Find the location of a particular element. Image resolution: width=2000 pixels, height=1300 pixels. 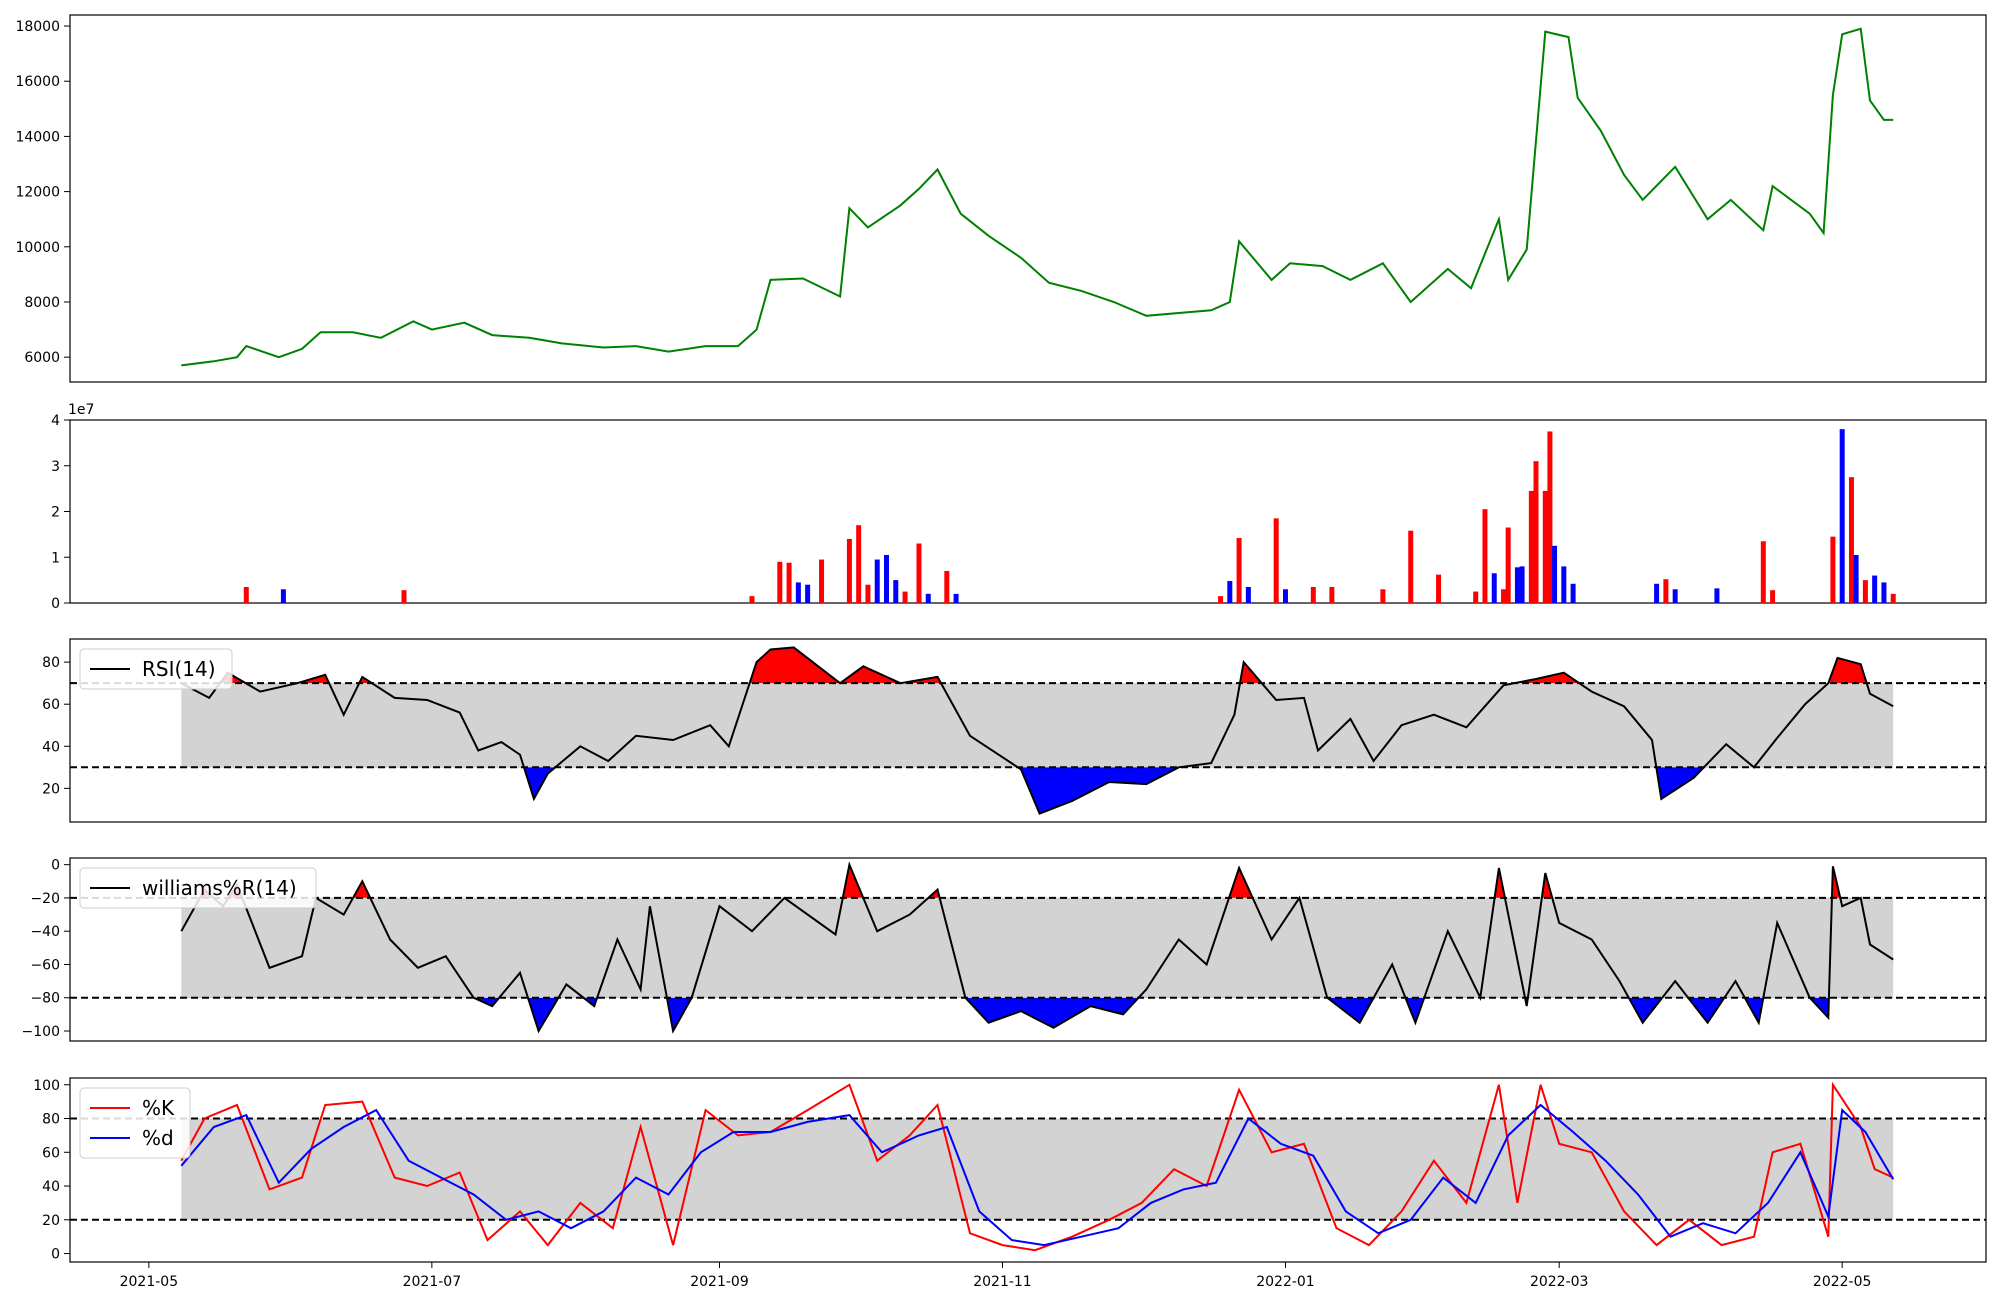

rsi-series-line is located at coordinates (1037, 730).